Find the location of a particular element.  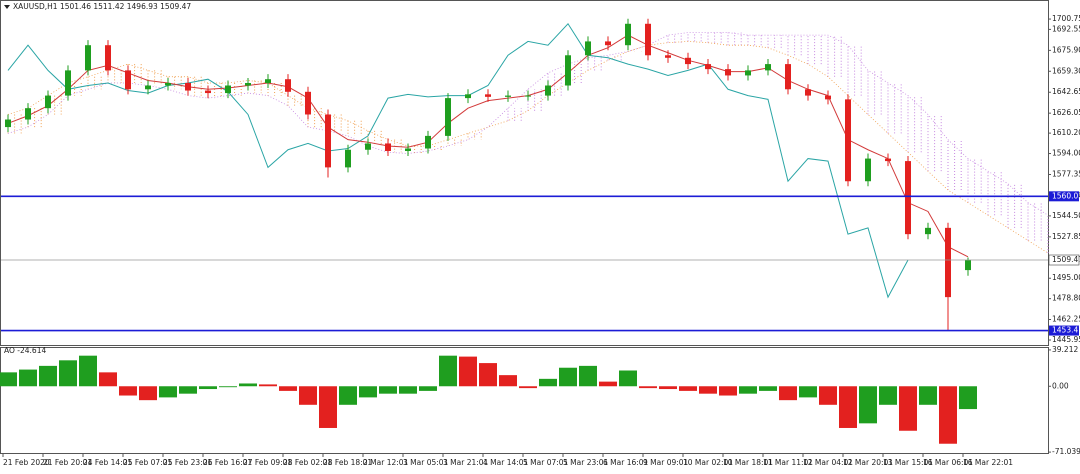

y-tick-label: 1462.25 is located at coordinates (1066, 318).